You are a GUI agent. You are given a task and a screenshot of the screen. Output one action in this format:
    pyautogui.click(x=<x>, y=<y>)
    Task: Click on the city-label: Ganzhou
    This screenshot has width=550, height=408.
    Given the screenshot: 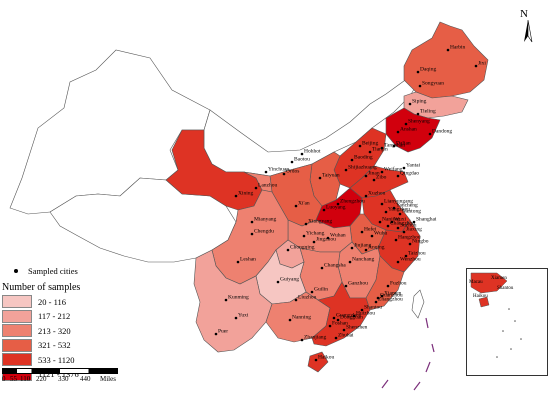 What is the action you would take?
    pyautogui.click(x=358, y=284)
    